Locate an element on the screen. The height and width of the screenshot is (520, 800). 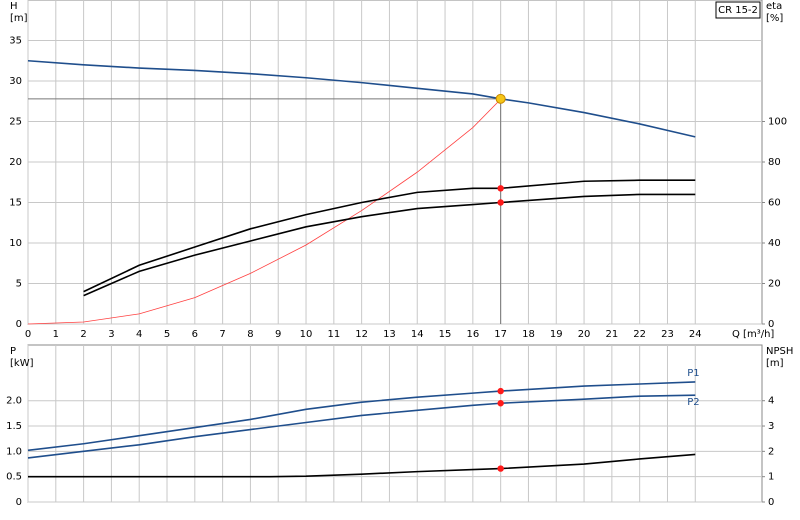
series-label: P1 is located at coordinates (693, 373).